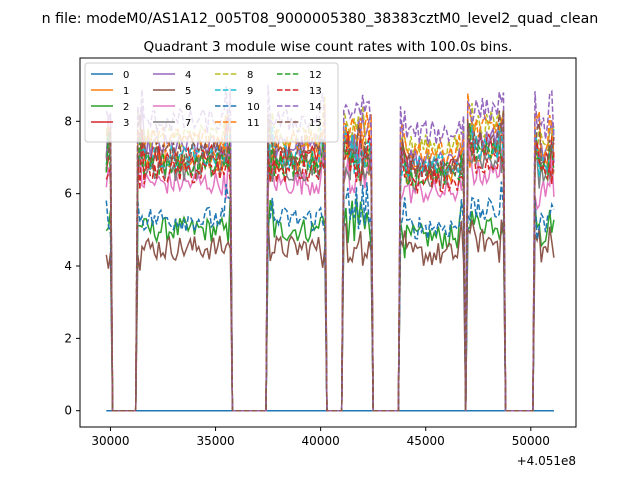 This screenshot has height=480, width=640. Describe the element at coordinates (315, 123) in the screenshot. I see `legend-label-15: 15` at that location.